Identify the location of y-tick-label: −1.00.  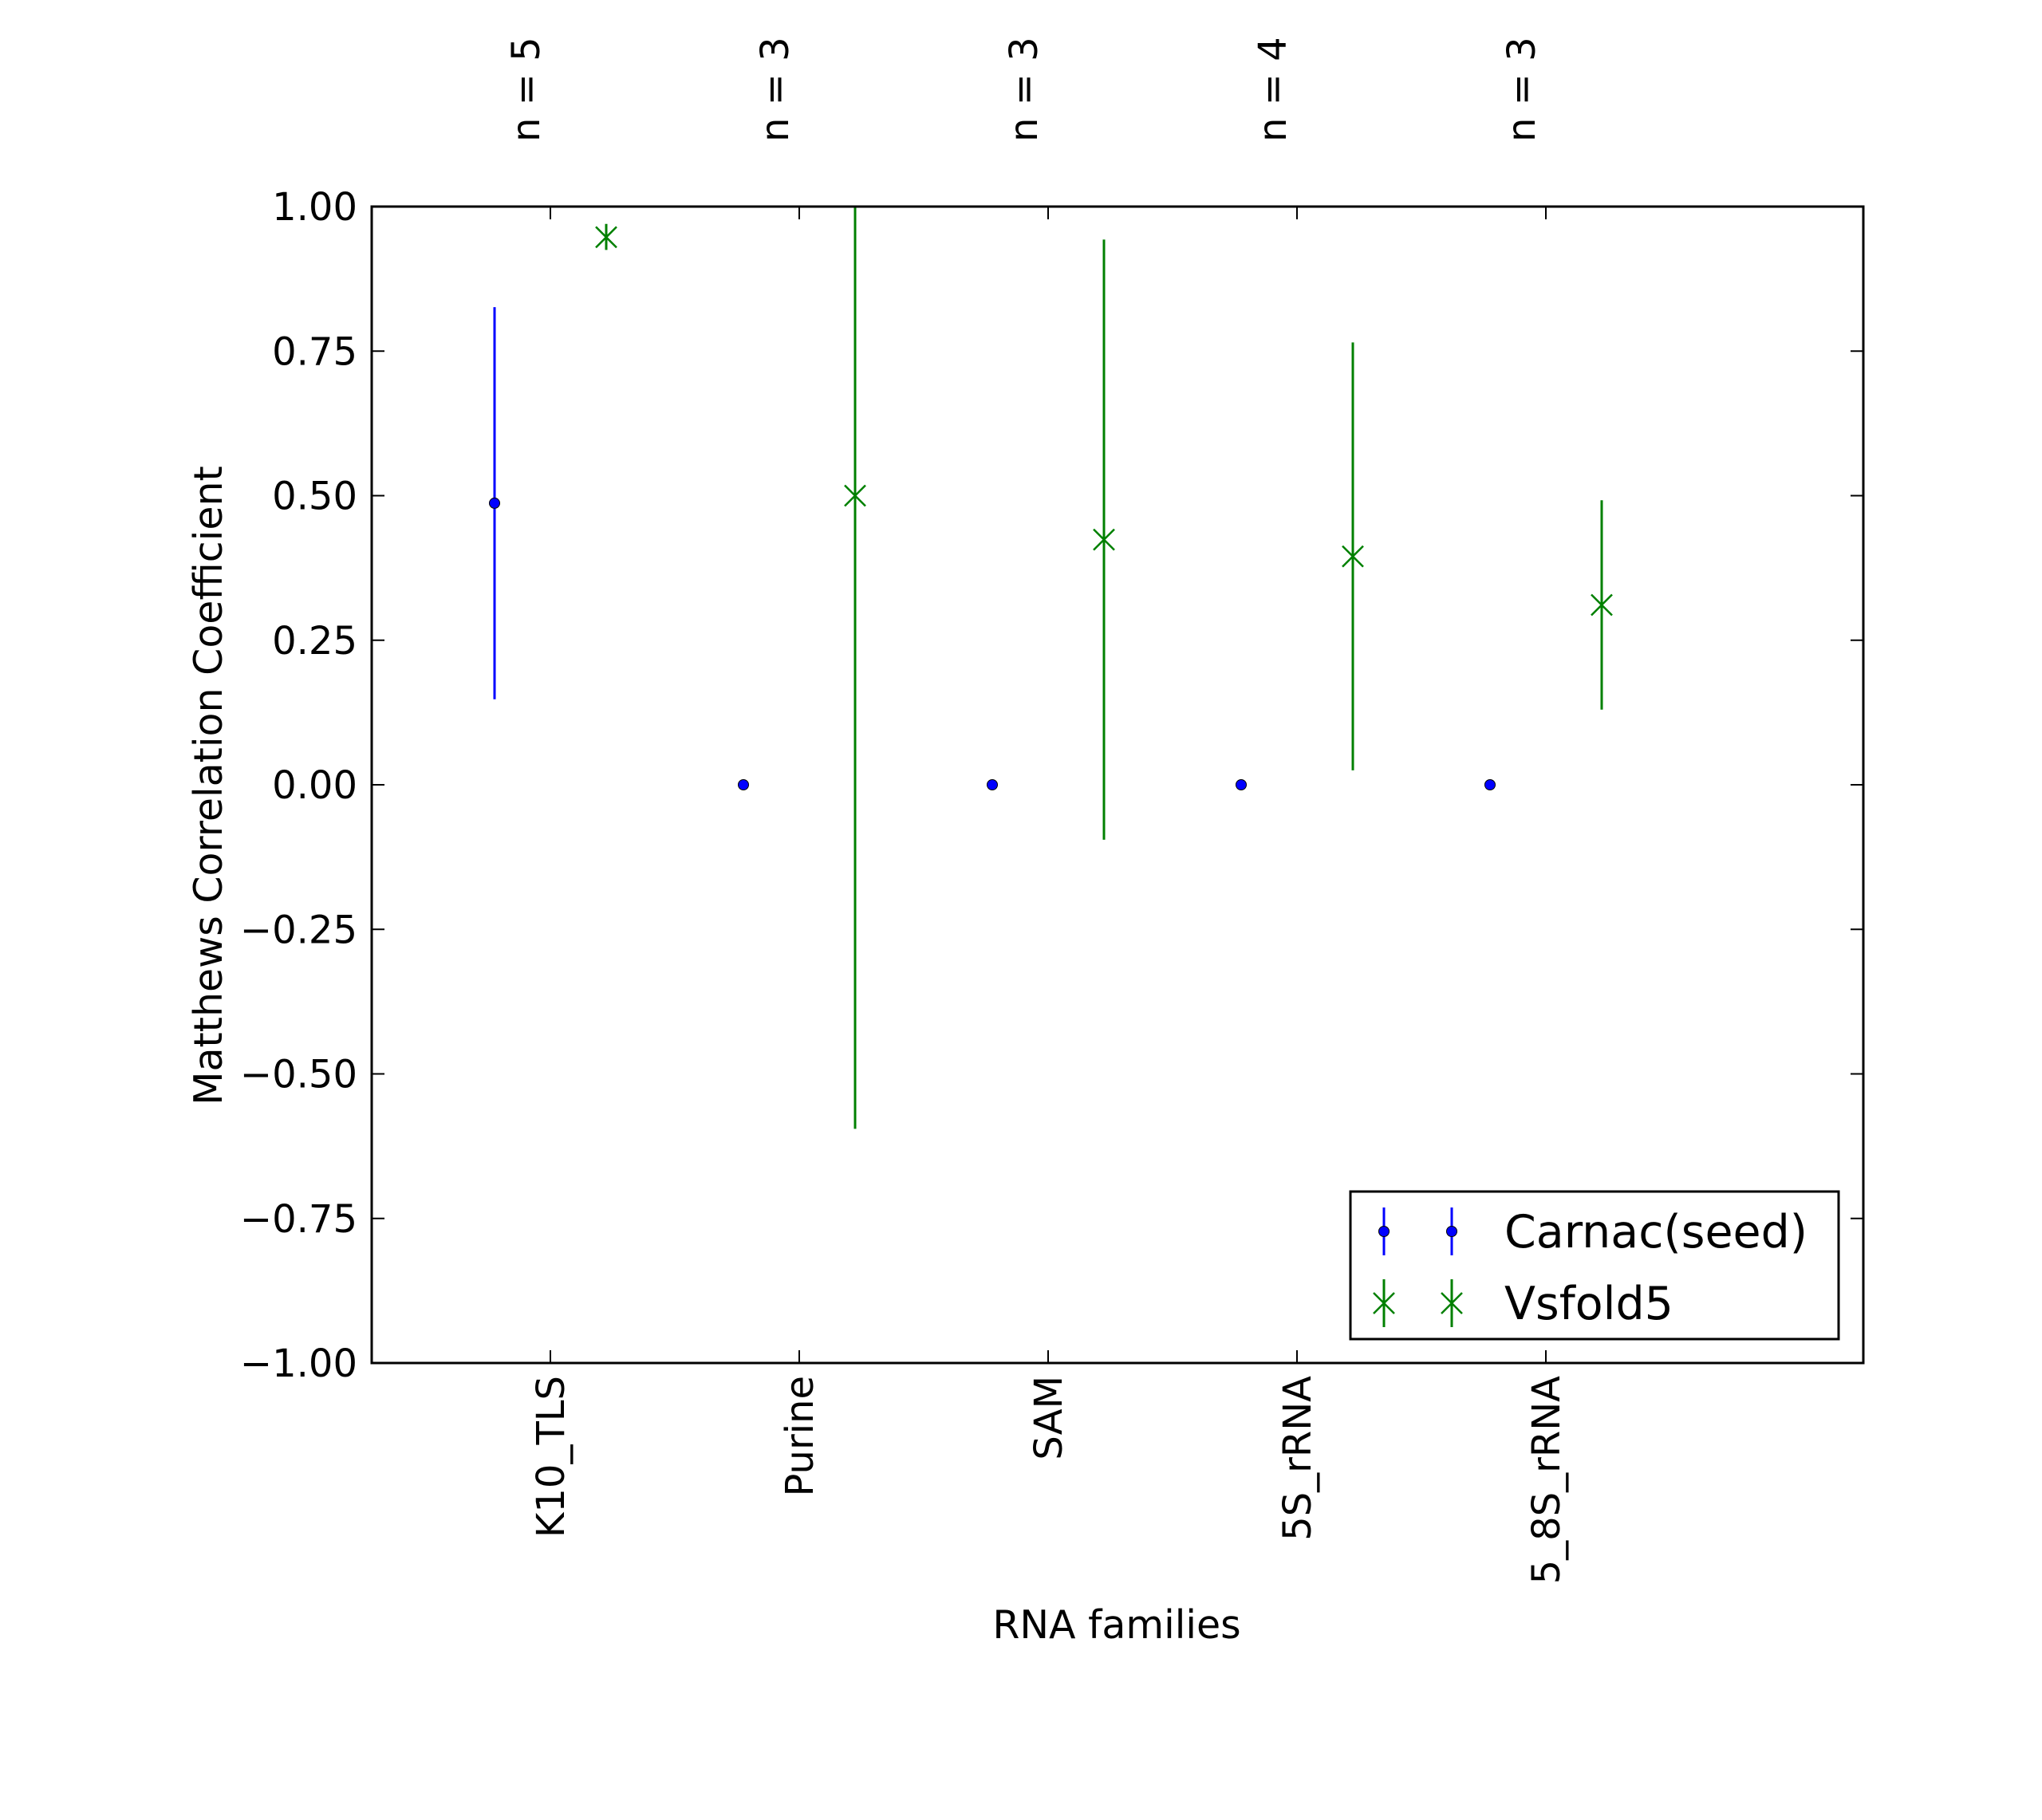
(298, 1363).